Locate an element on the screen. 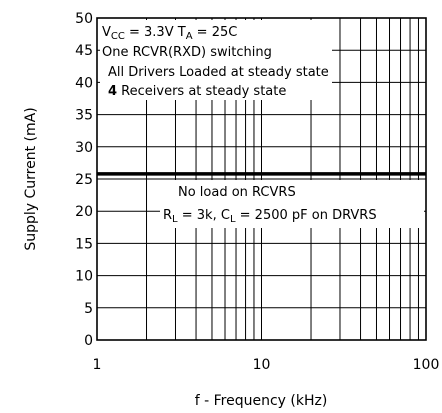  y-tick-label: 10 is located at coordinates (84, 277).